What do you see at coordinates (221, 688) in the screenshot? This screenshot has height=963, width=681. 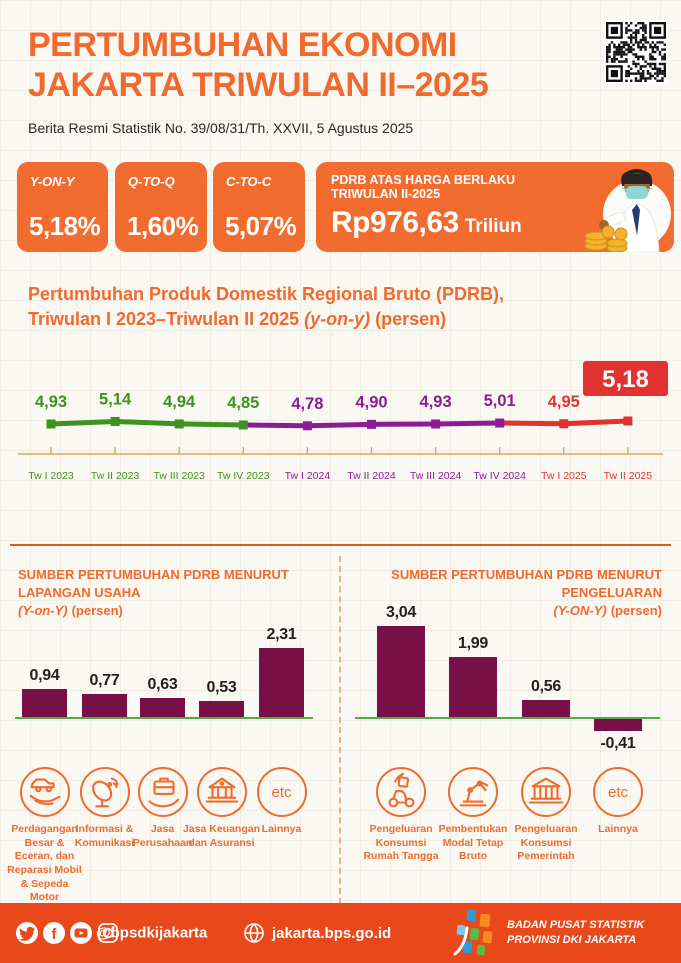 I see `bar-value-label: 0,53` at bounding box center [221, 688].